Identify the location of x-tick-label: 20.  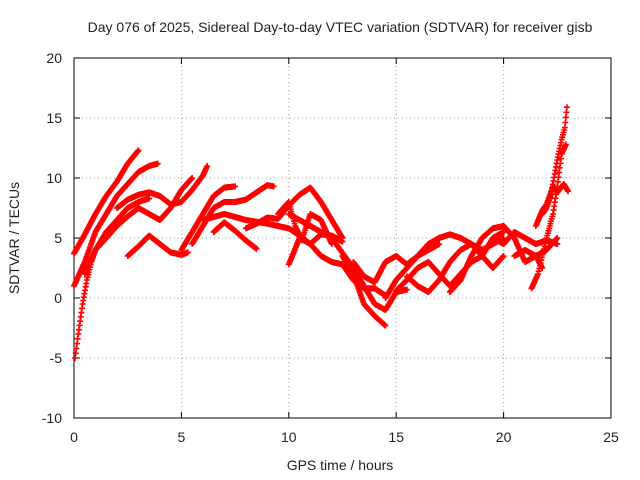
(504, 437).